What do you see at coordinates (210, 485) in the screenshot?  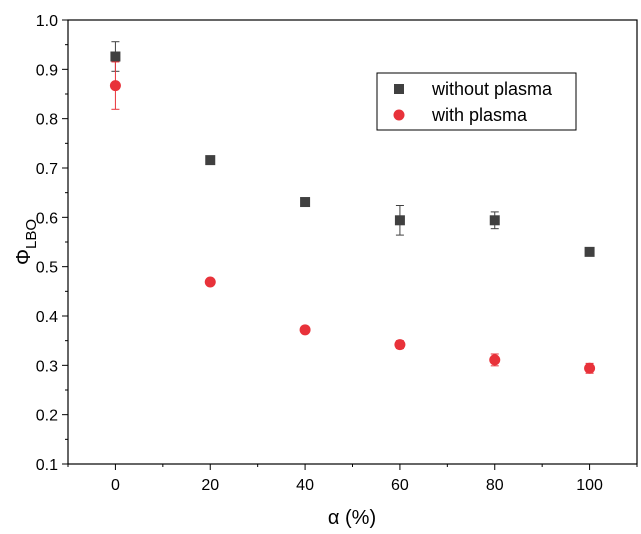 I see `x-tick-label: 20` at bounding box center [210, 485].